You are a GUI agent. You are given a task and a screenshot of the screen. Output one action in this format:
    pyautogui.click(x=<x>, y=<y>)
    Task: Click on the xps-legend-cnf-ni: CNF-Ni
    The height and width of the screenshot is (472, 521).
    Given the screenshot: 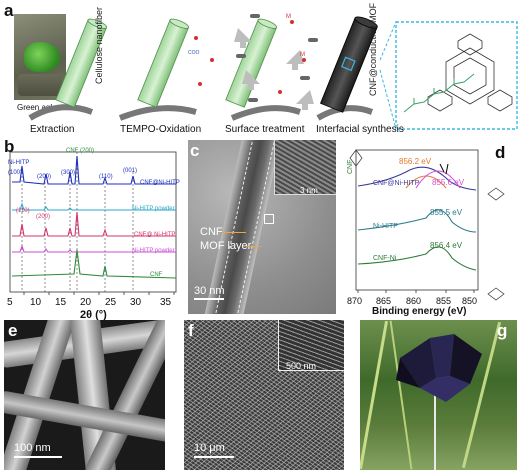 What is the action you would take?
    pyautogui.click(x=385, y=258)
    